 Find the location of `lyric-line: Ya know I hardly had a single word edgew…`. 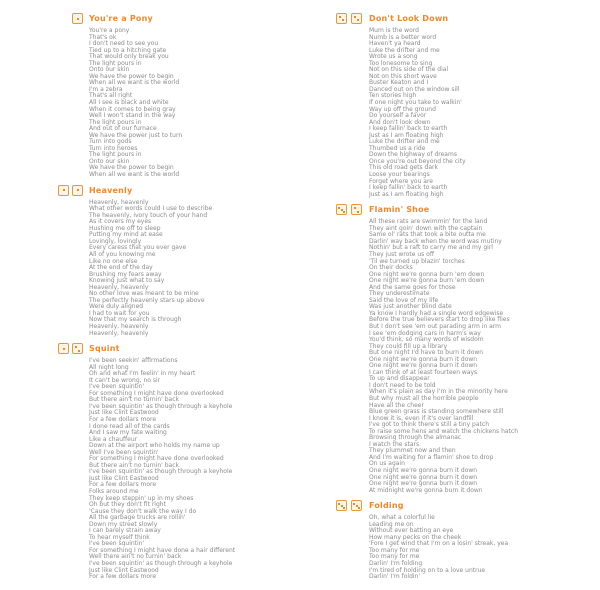

lyric-line: Ya know I hardly had a single word edgew… is located at coordinates (436, 313).